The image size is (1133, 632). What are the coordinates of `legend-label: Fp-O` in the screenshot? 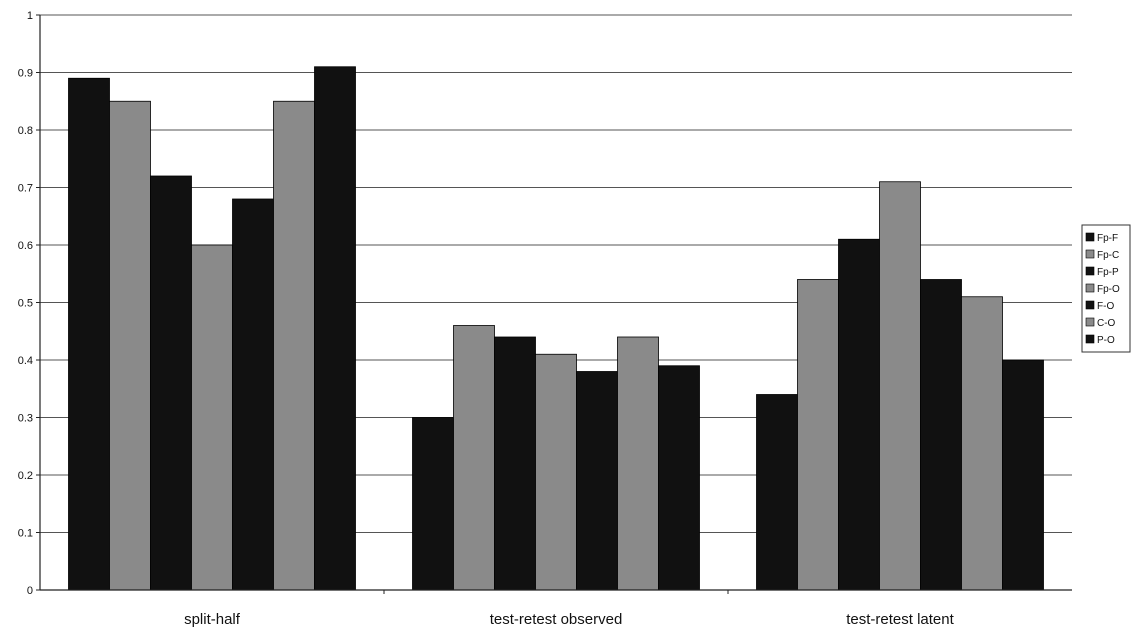 It's located at (1108, 289).